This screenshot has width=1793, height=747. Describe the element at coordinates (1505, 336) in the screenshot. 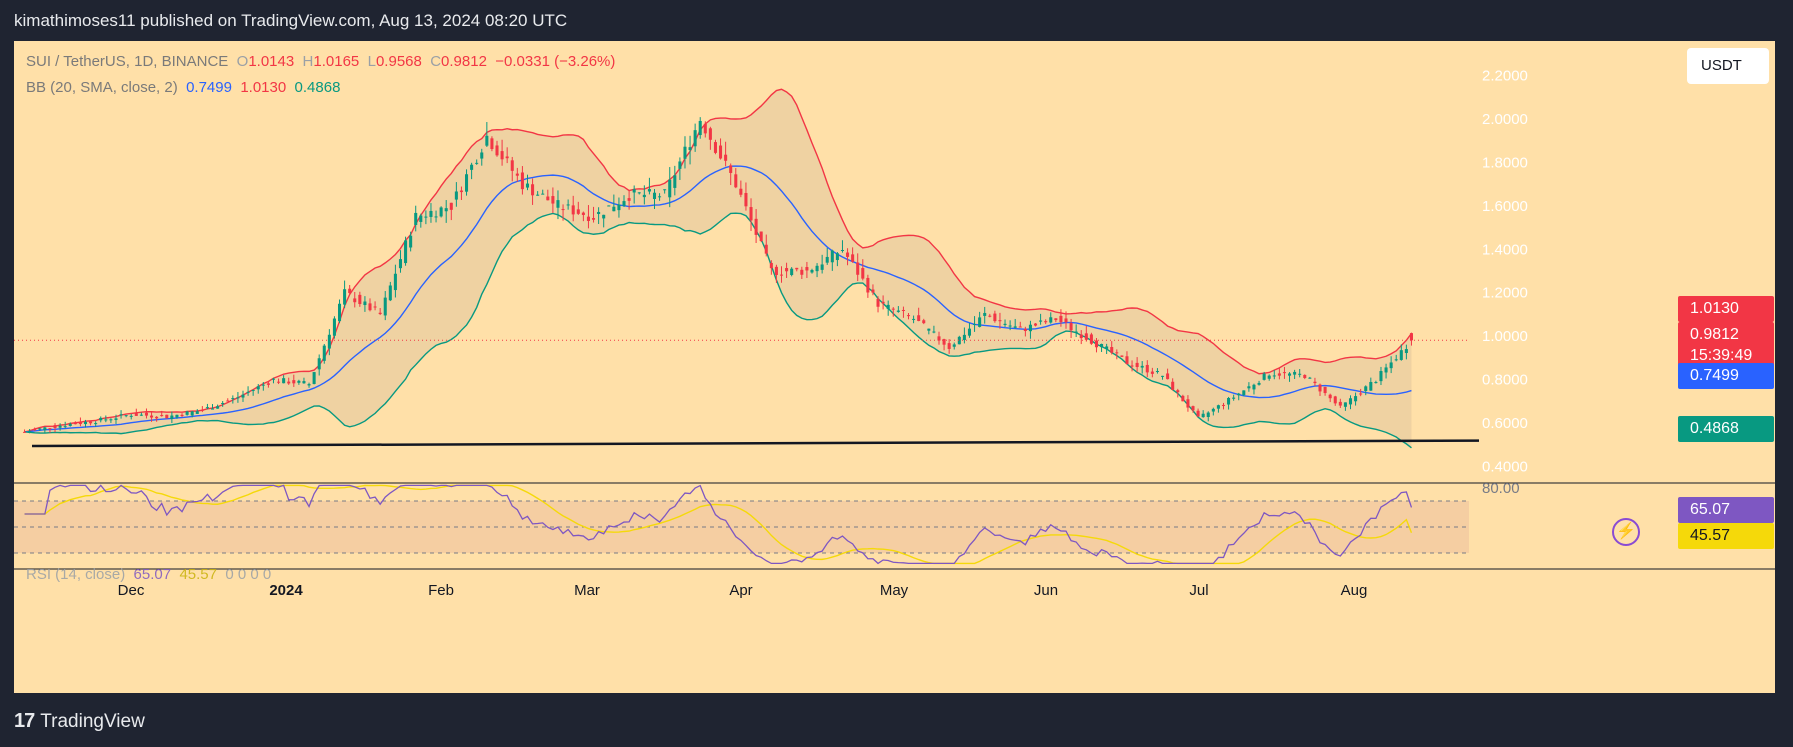

I see `y-tick-label: 1.0000` at that location.